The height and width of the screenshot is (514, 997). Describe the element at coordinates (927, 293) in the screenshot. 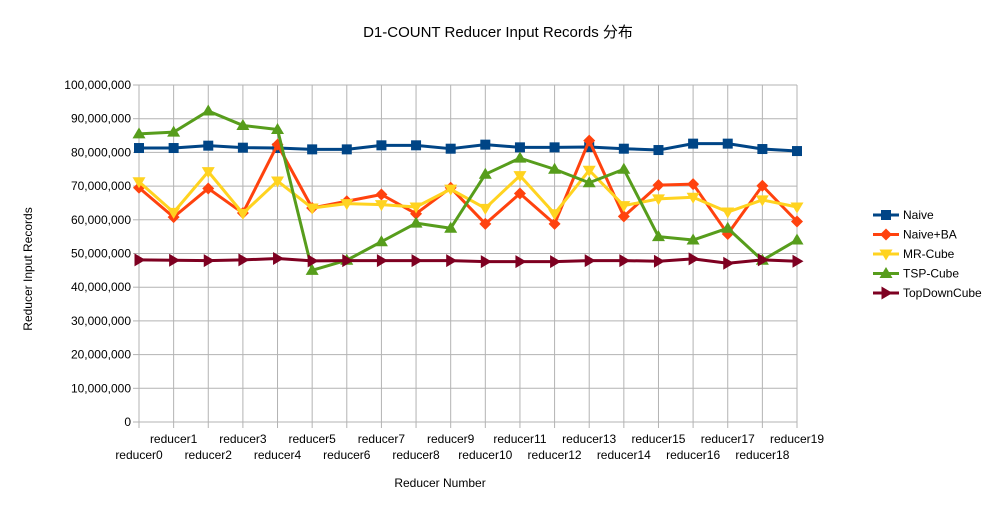

I see `legend-item: TopDownCube` at that location.